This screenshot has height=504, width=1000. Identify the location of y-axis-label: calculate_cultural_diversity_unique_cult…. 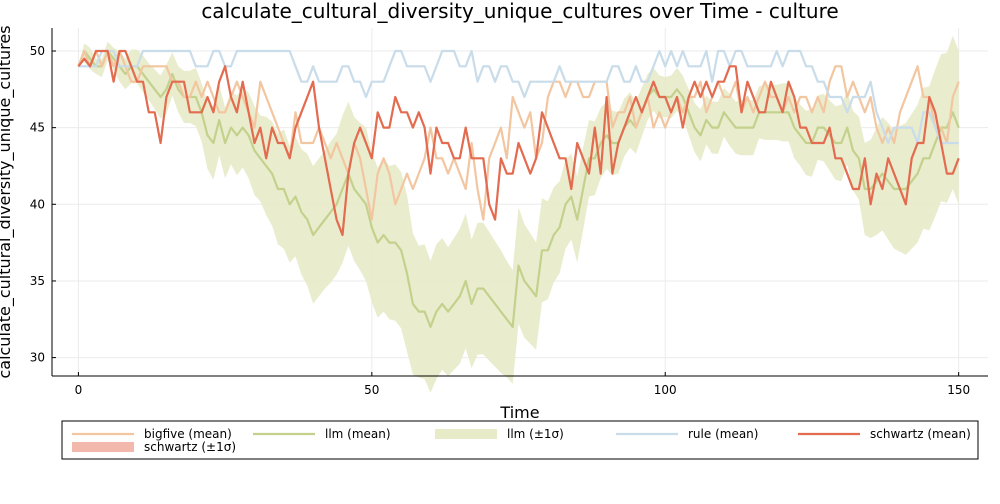
(7, 201).